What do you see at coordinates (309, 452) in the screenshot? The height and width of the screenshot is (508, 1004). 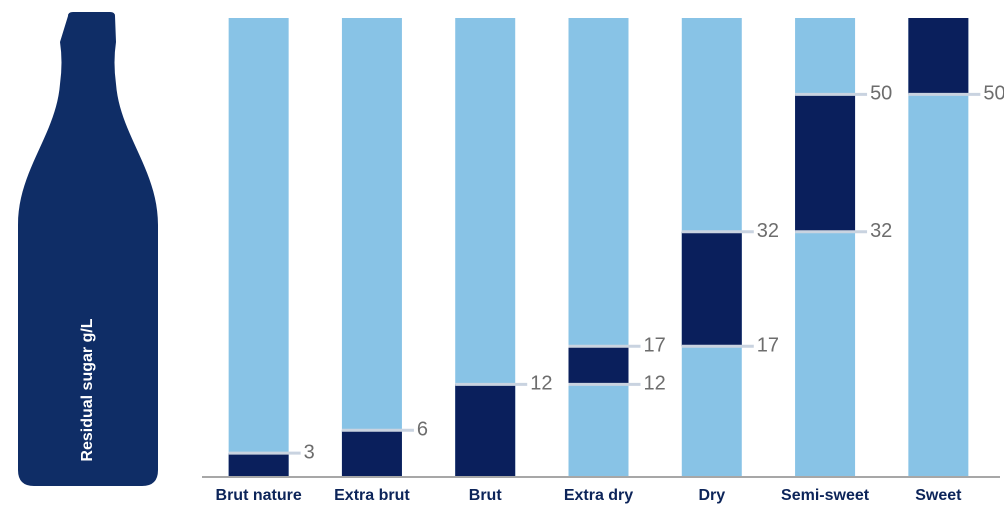 I see `value-label: 3` at bounding box center [309, 452].